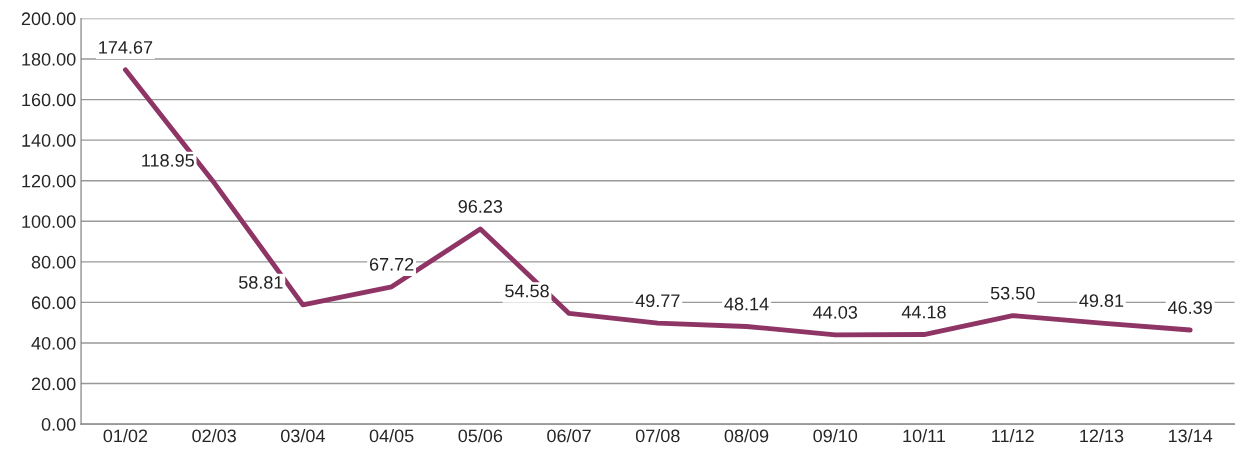 Image resolution: width=1247 pixels, height=461 pixels. I want to click on y-tick-label: 160.00, so click(49, 100).